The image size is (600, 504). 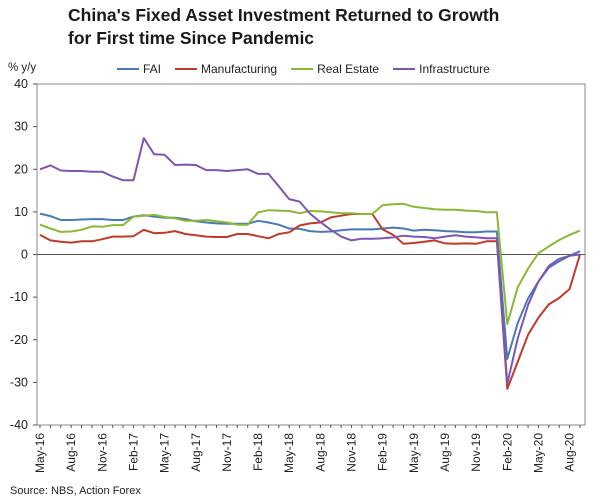 What do you see at coordinates (258, 452) in the screenshot?
I see `x-tick-label: Feb-18` at bounding box center [258, 452].